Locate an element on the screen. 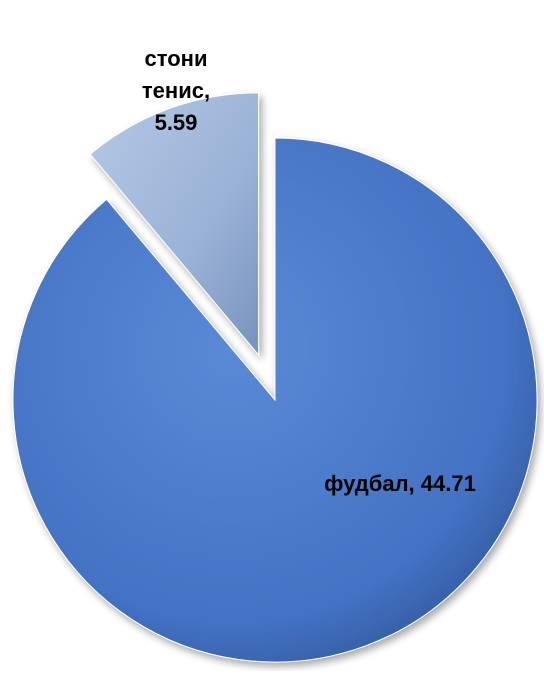 The image size is (544, 676). data-label-0: фудбал, 44.71 is located at coordinates (400, 483).